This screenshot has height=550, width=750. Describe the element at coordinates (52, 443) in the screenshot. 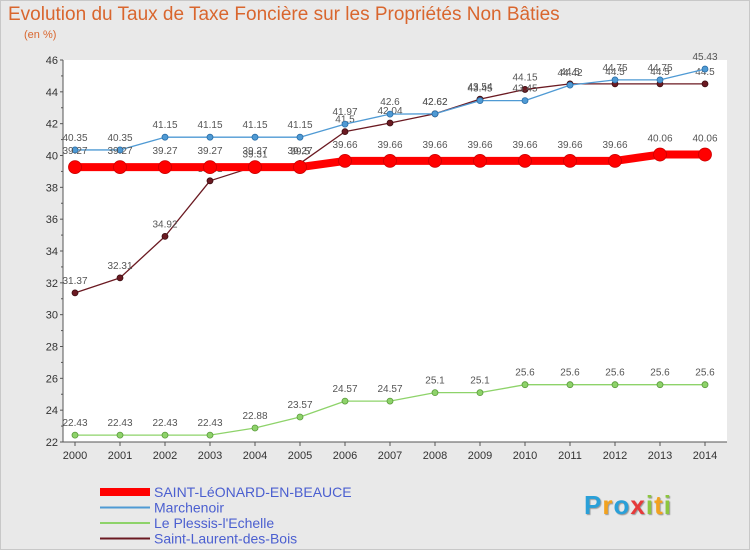

I see `y-tick-label: 22` at that location.